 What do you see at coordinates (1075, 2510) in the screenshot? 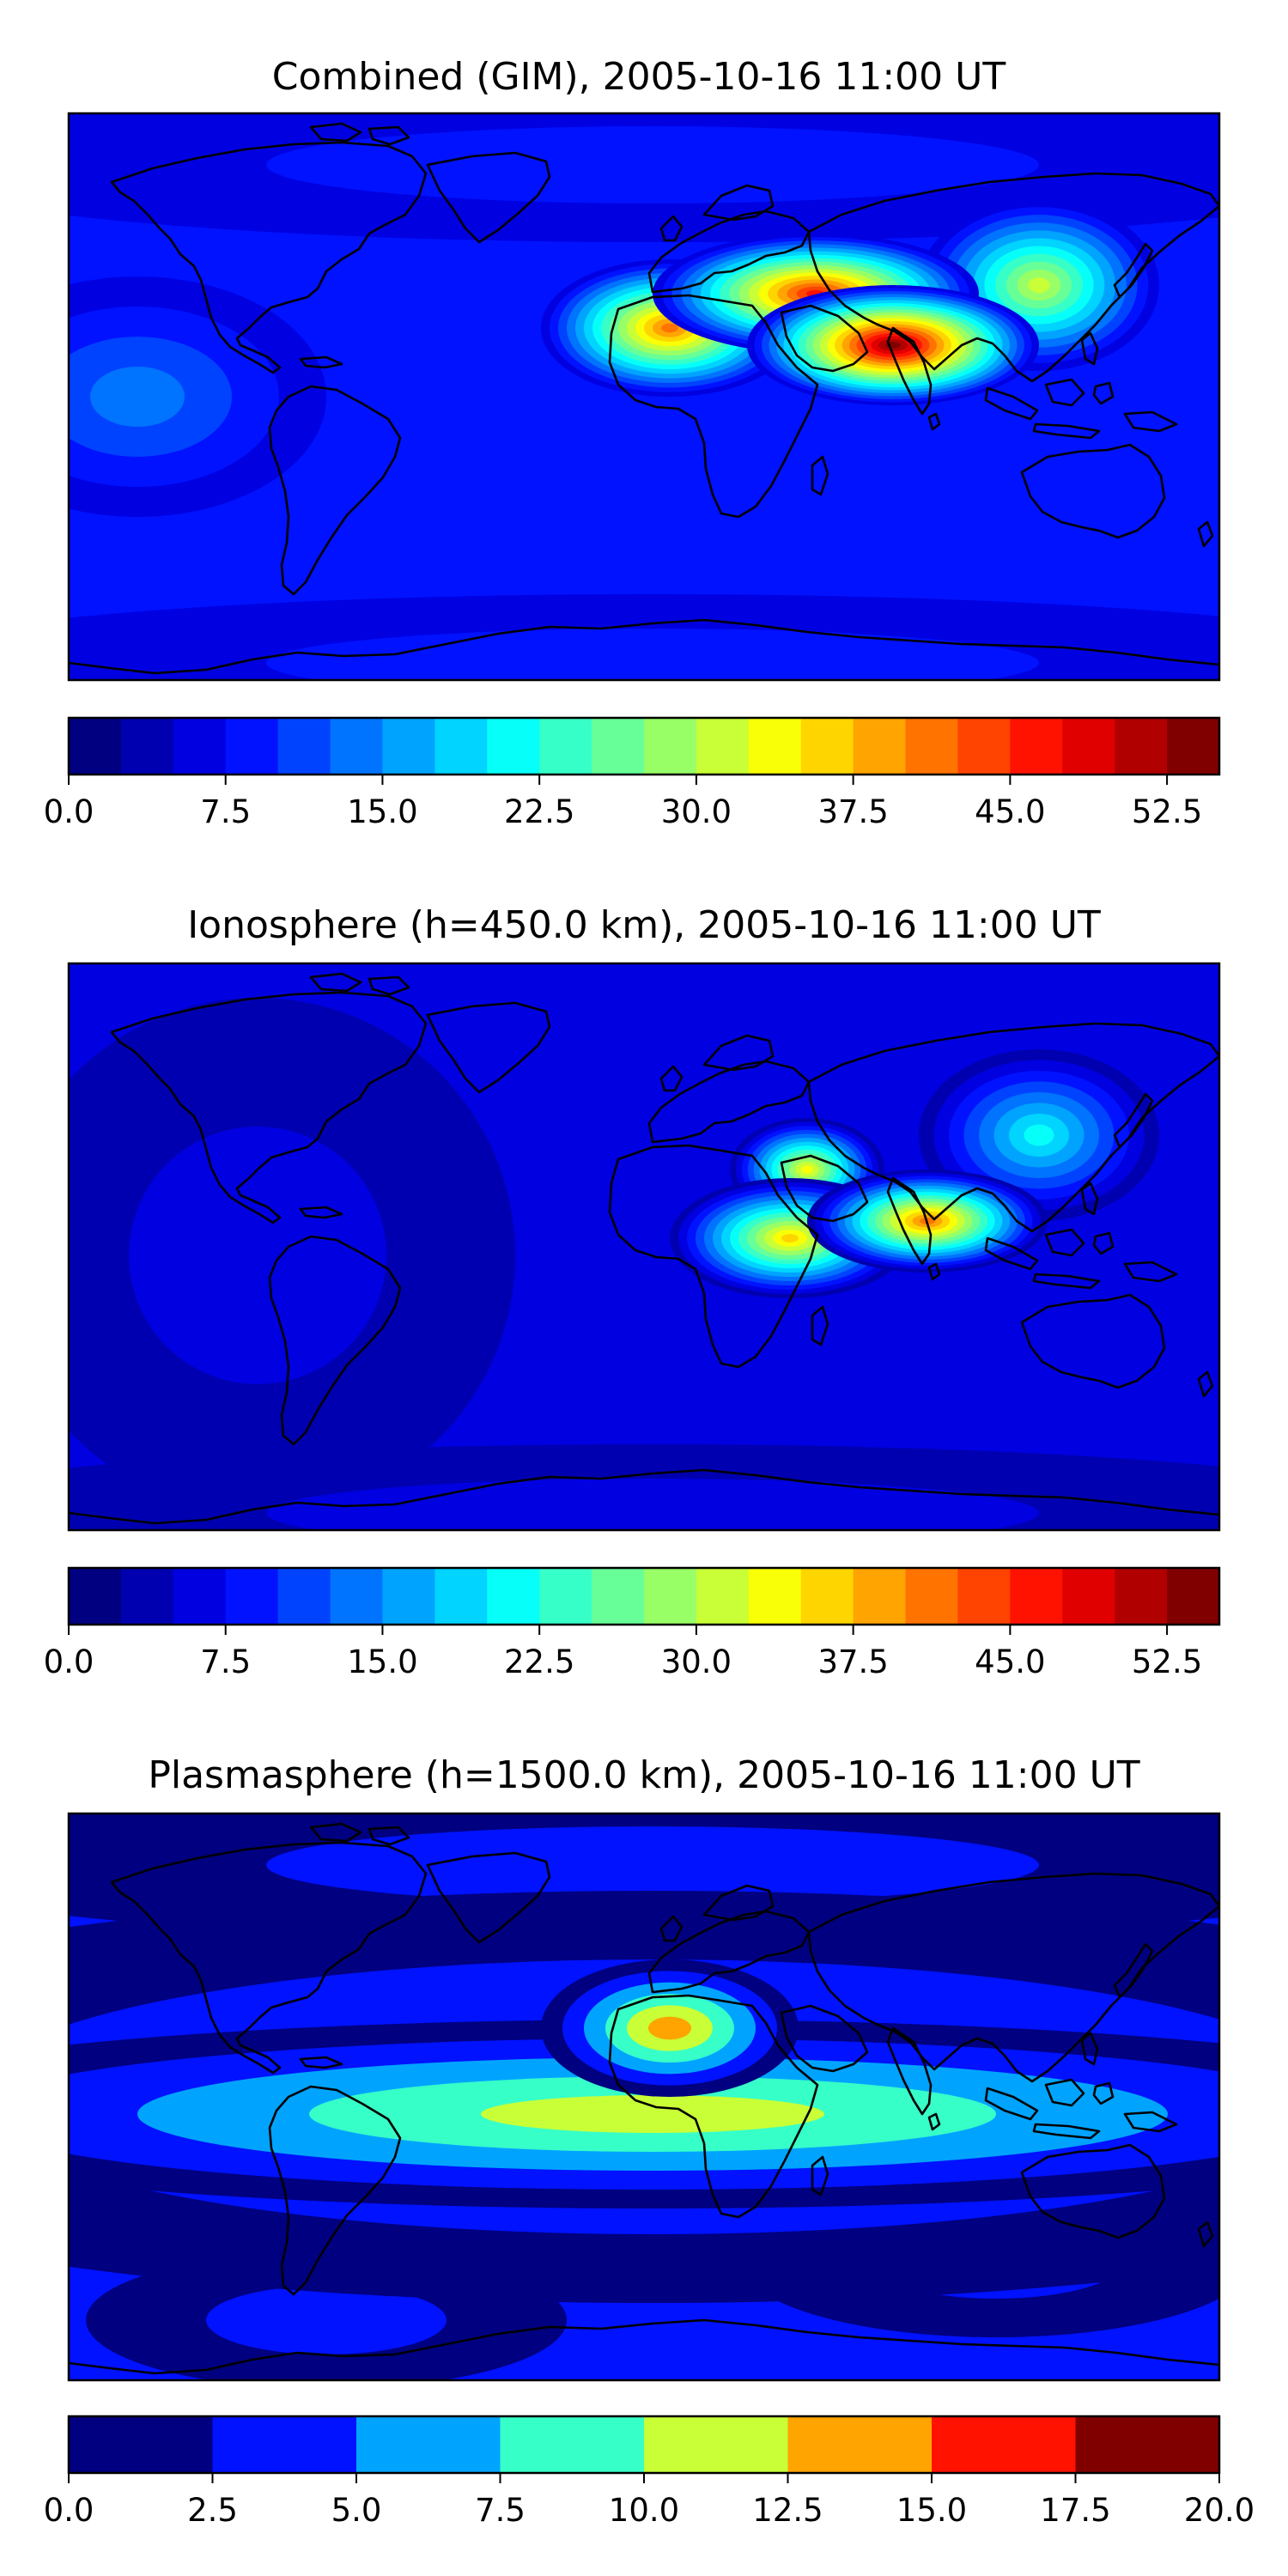
I see `colorbar-tick-label: 17.5` at bounding box center [1075, 2510].